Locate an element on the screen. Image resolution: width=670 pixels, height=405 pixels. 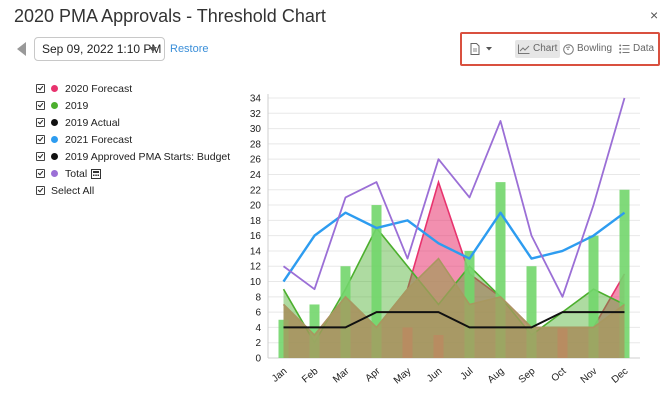
tab-chart: Chart is located at coordinates (538, 49).